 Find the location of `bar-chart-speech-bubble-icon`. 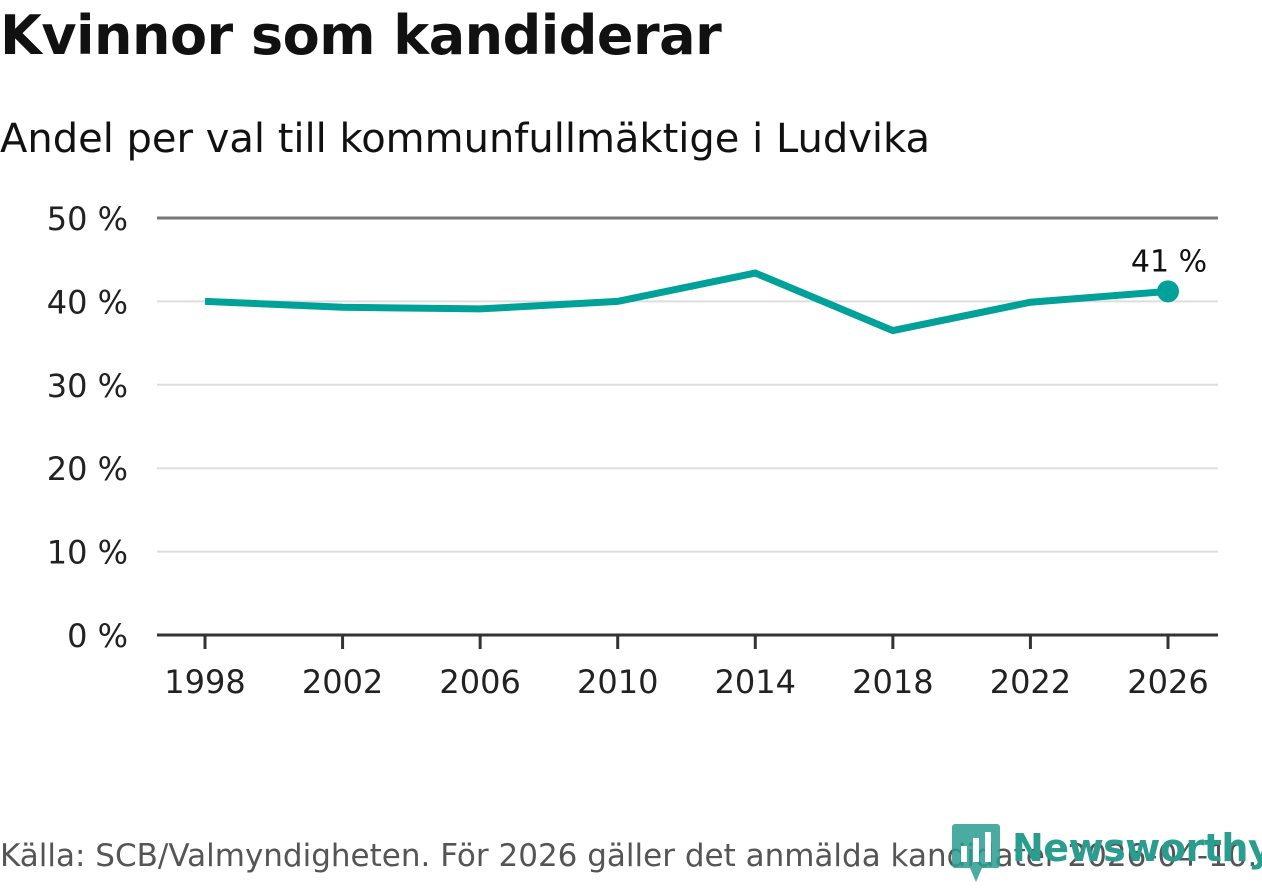

bar-chart-speech-bubble-icon is located at coordinates (976, 853).